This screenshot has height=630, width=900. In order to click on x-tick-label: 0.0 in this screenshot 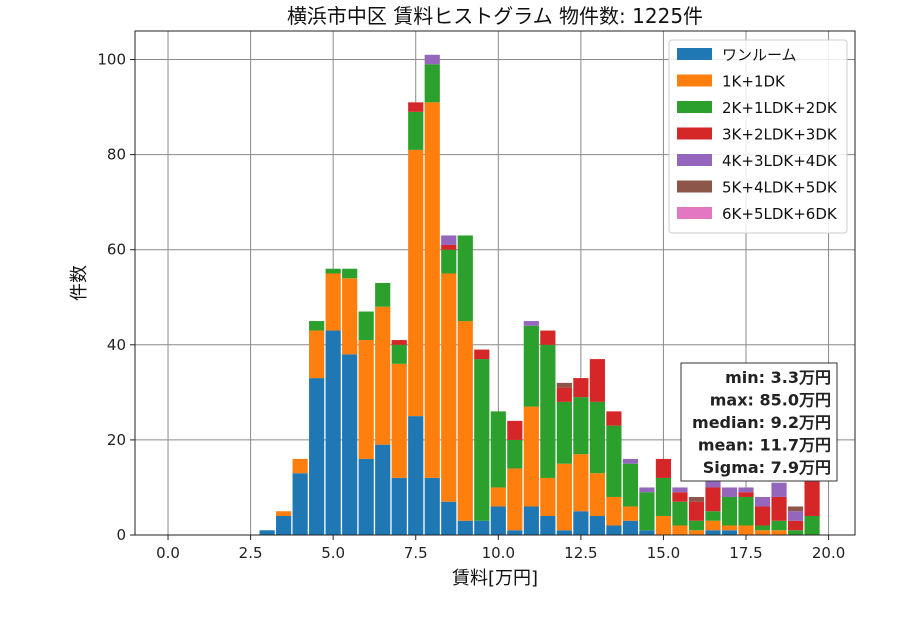, I will do `click(168, 553)`.